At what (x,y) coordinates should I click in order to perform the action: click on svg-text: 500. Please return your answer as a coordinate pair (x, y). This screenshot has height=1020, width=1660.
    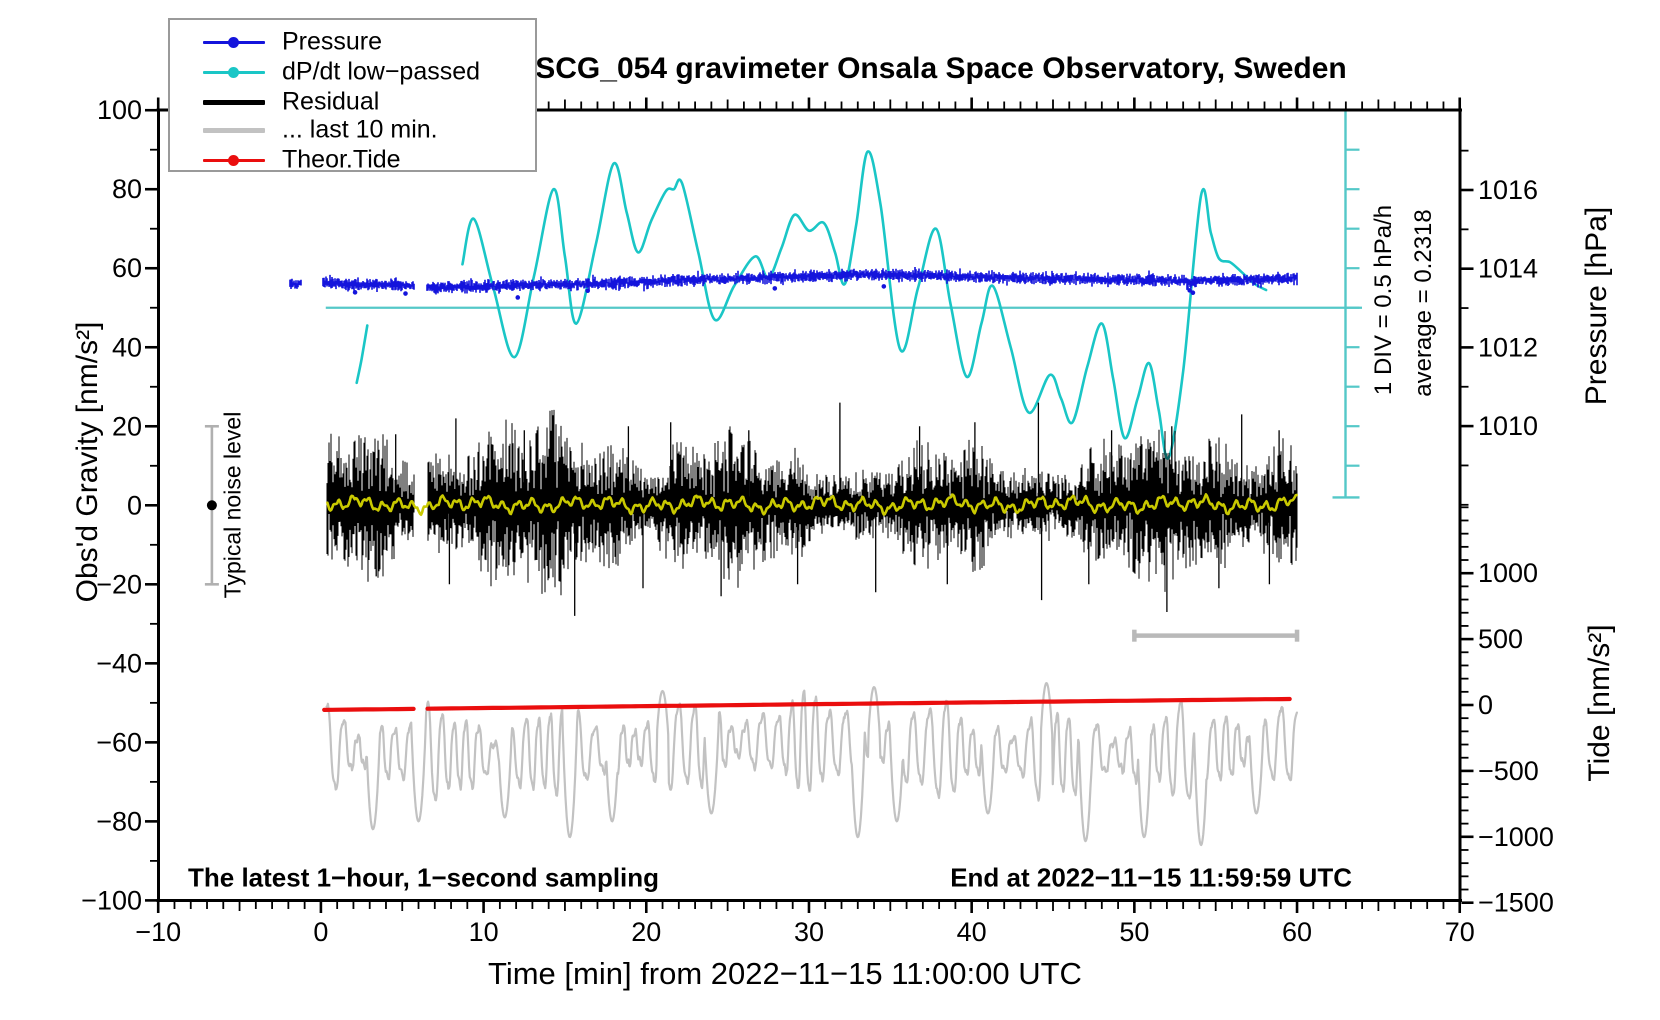
    Looking at the image, I should click on (1500, 639).